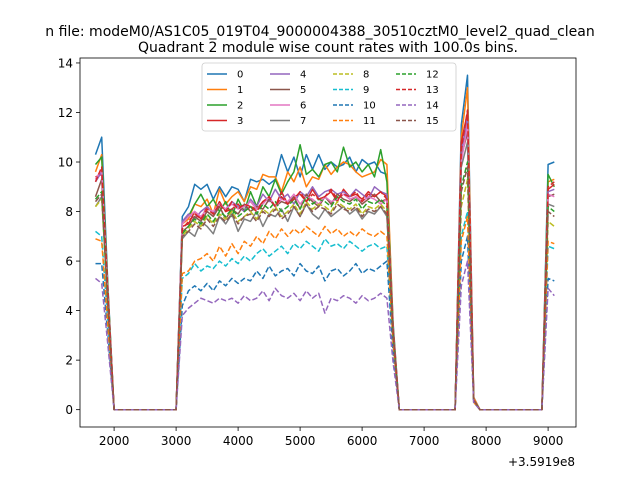  What do you see at coordinates (240, 75) in the screenshot?
I see `legend-label-0: 0` at bounding box center [240, 75].